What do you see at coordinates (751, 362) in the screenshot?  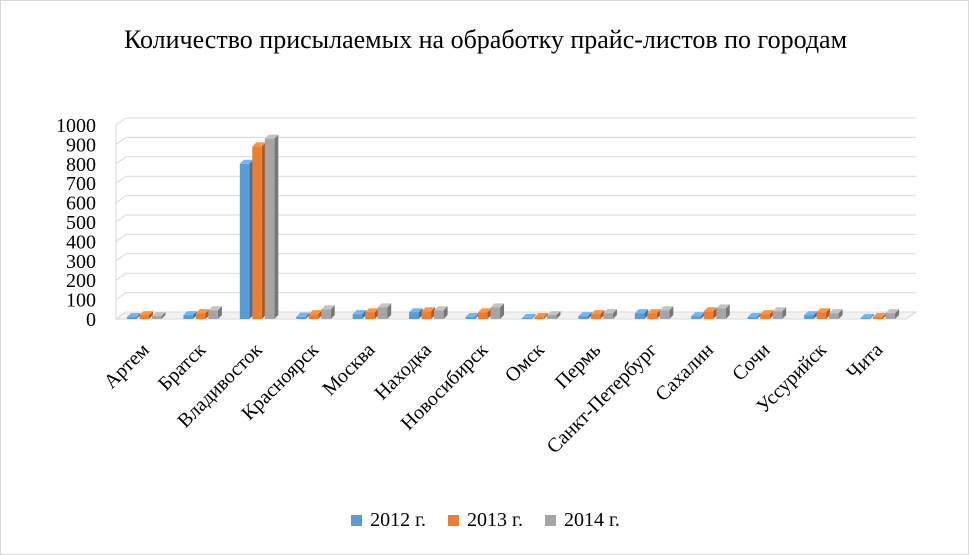 I see `x-tick-label: Сочи` at bounding box center [751, 362].